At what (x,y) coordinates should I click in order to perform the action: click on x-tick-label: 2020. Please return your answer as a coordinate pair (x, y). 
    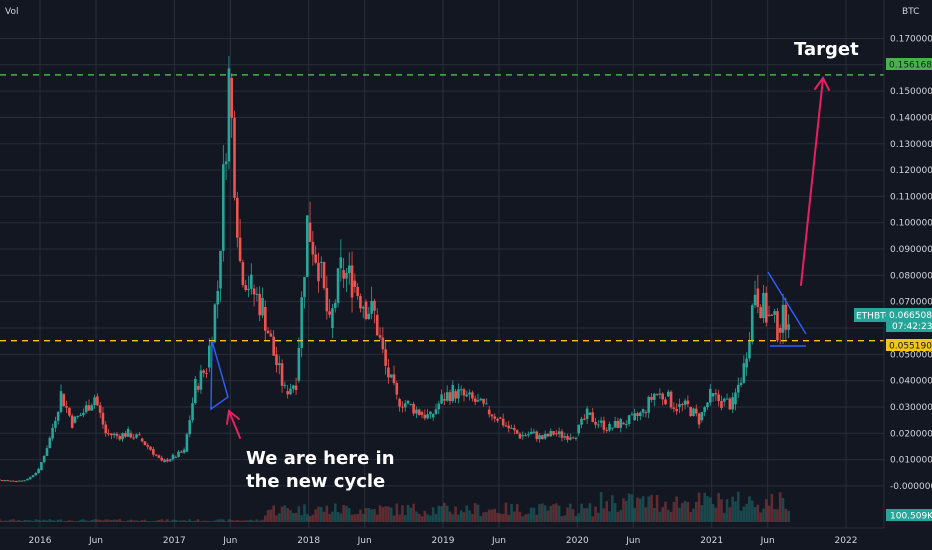
    Looking at the image, I should click on (577, 541).